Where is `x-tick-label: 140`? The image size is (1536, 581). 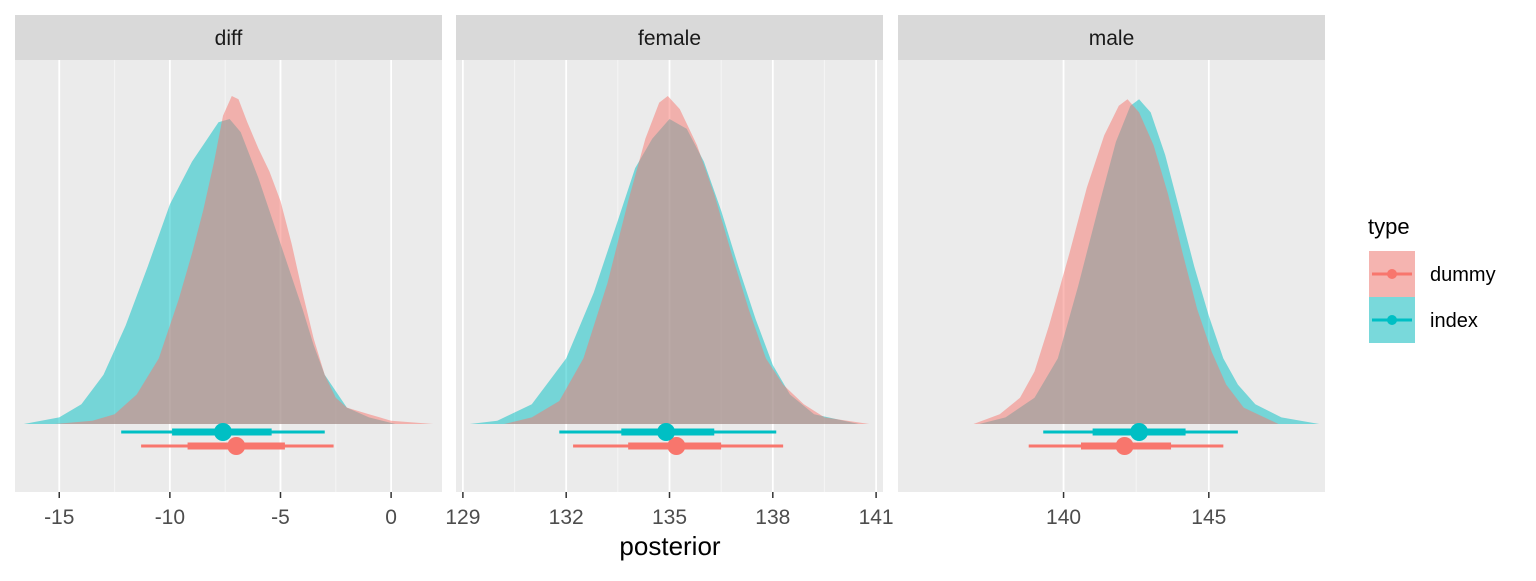
x-tick-label: 140 is located at coordinates (1063, 517).